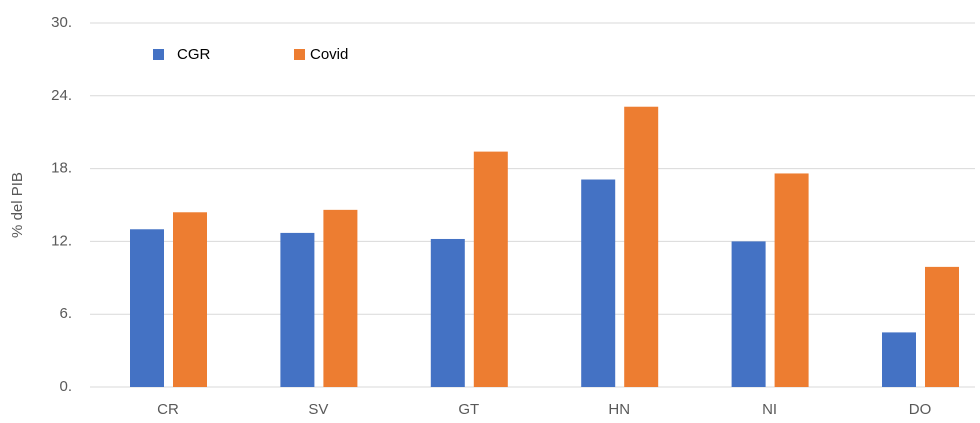 The height and width of the screenshot is (423, 980). What do you see at coordinates (194, 54) in the screenshot?
I see `legend-label: CGR` at bounding box center [194, 54].